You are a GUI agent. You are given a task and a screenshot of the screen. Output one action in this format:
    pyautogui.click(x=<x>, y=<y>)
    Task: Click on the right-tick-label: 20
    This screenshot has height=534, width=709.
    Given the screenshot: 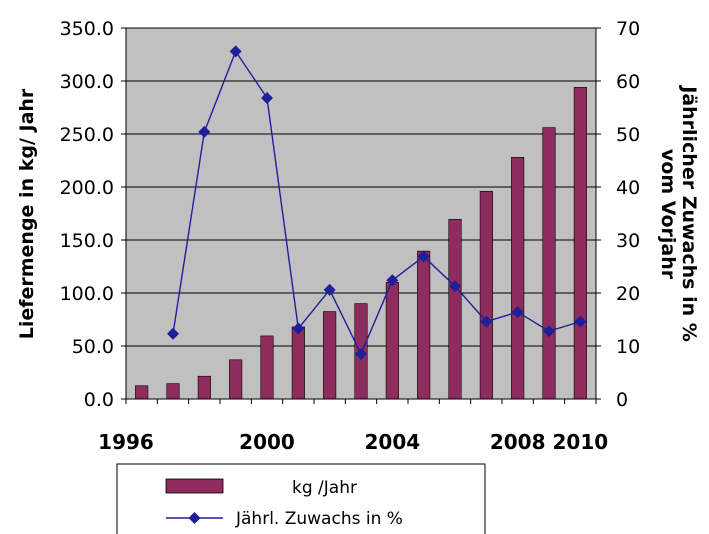 What is the action you would take?
    pyautogui.click(x=628, y=294)
    